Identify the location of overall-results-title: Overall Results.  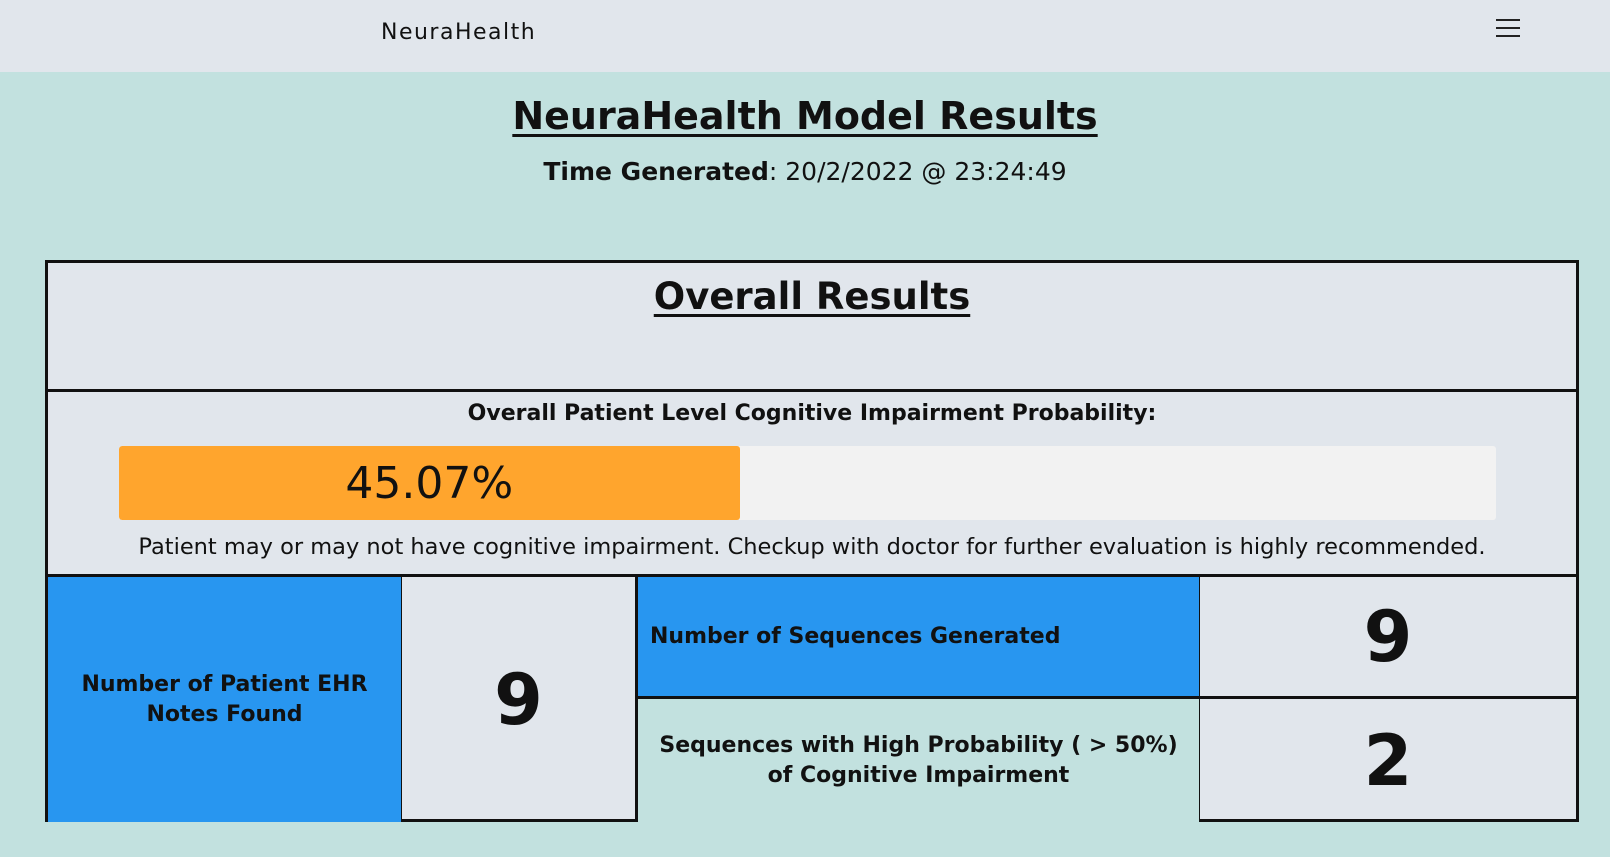
(812, 296).